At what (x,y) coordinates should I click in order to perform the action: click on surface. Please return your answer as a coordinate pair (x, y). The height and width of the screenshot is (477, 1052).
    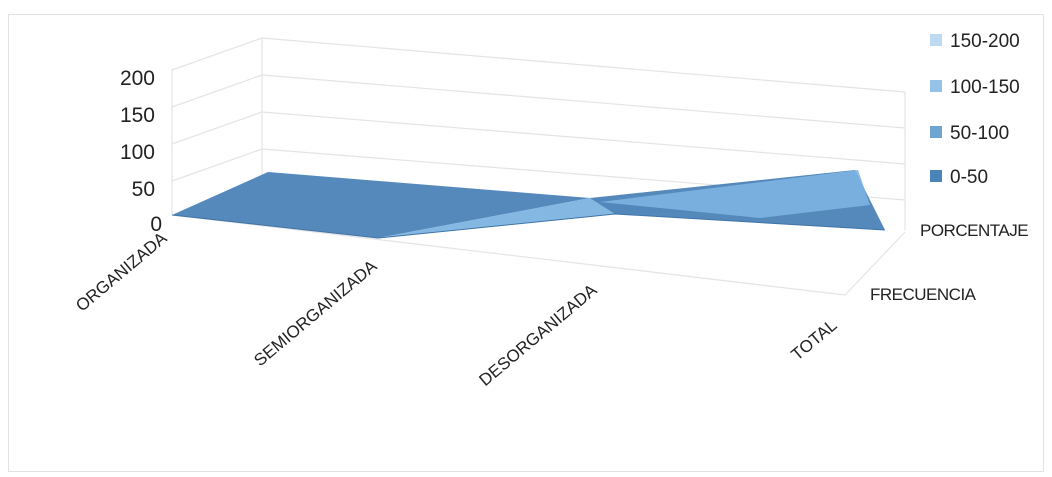
    Looking at the image, I should click on (528, 204).